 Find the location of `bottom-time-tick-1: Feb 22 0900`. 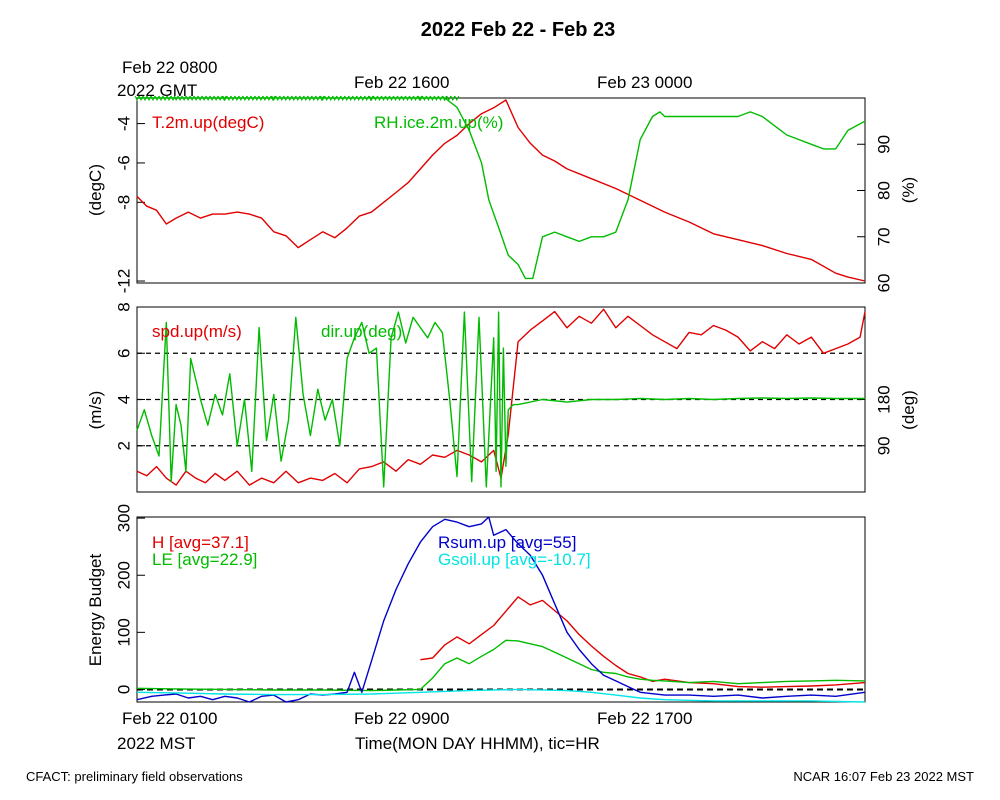

bottom-time-tick-1: Feb 22 0900 is located at coordinates (401, 718).